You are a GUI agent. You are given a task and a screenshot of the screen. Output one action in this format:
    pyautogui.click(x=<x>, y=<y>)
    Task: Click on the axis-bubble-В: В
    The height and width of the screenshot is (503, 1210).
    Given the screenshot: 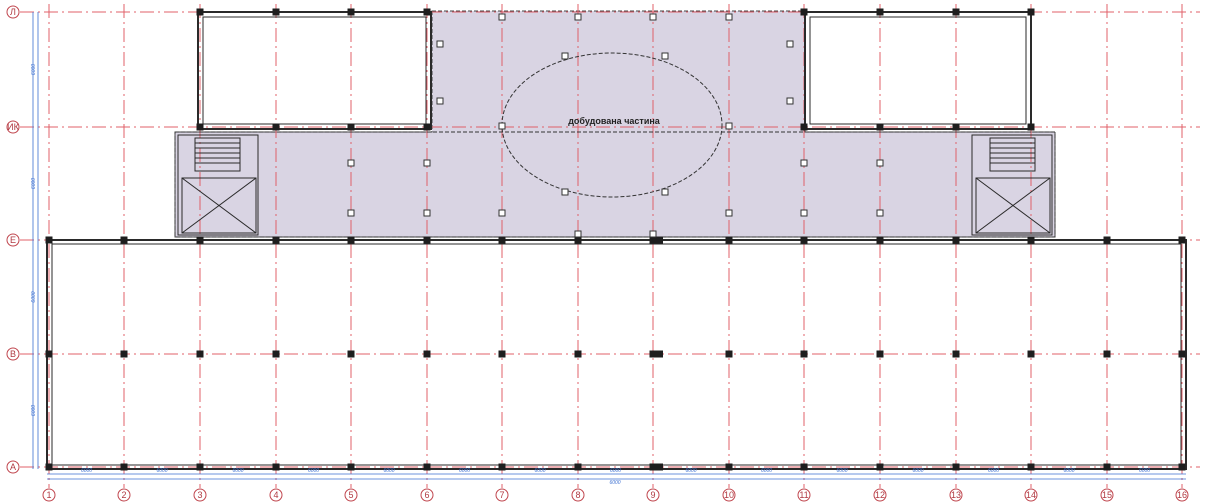 What is the action you would take?
    pyautogui.click(x=13, y=354)
    